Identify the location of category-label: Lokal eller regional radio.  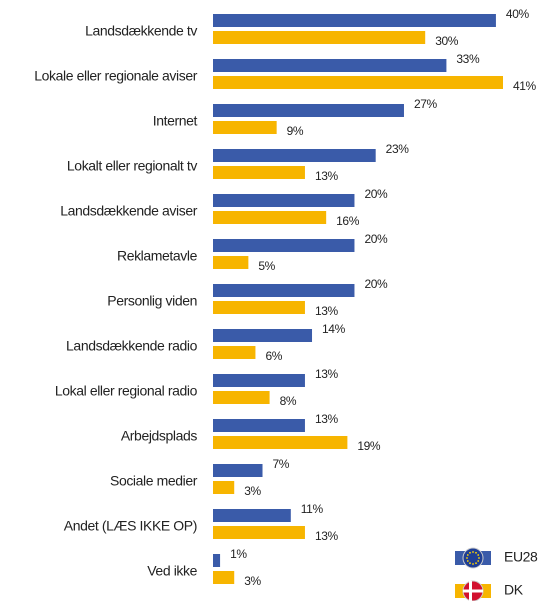
(126, 391).